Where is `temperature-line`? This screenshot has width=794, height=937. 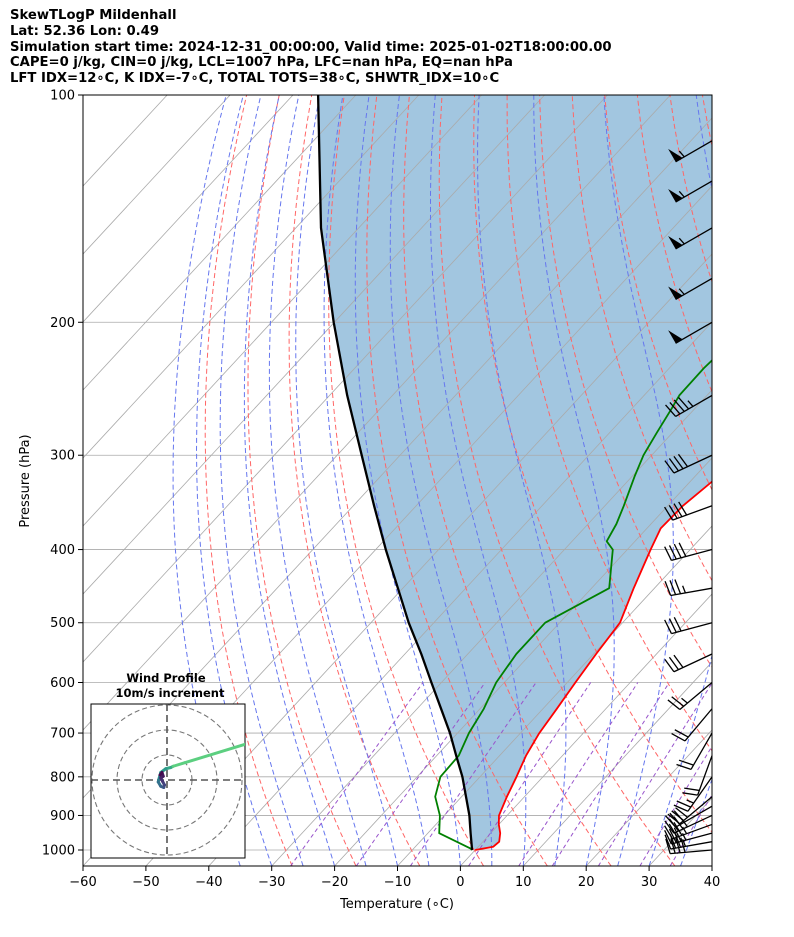 temperature-line is located at coordinates (593, 665).